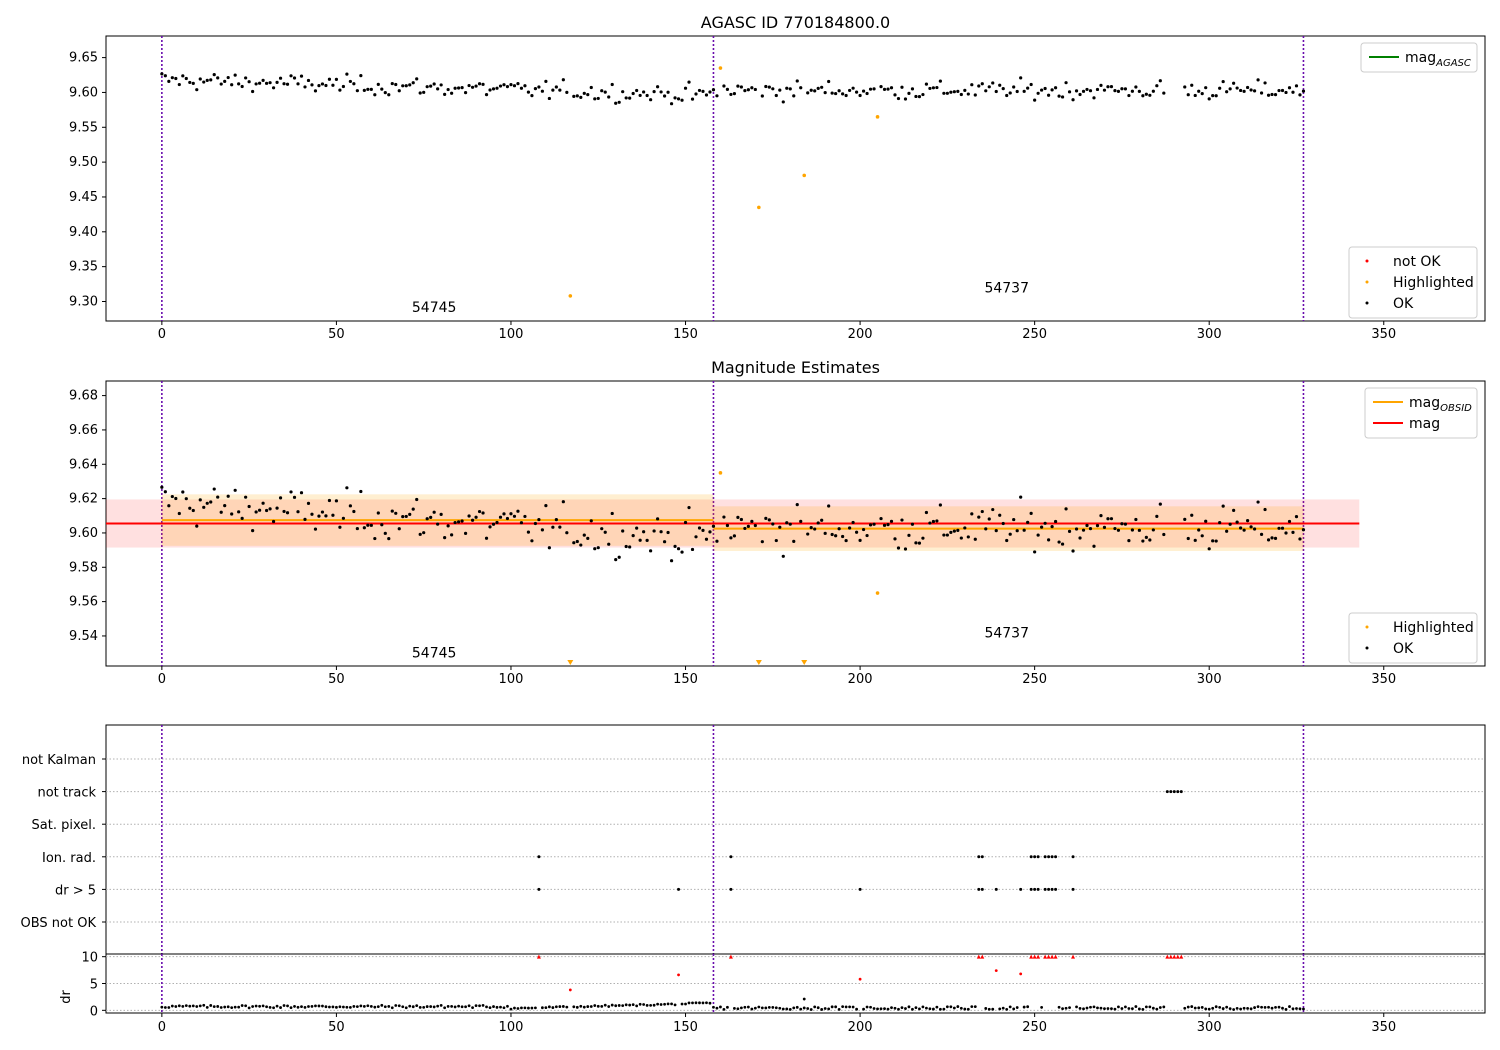 The height and width of the screenshot is (1050, 1500). I want to click on legend-label: OK, so click(1403, 649).